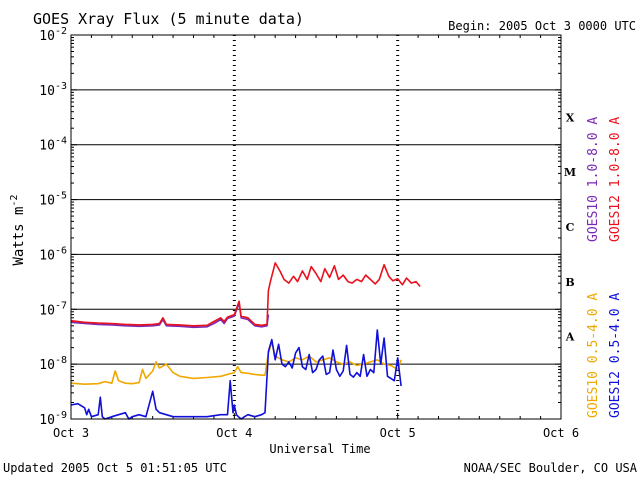 The width and height of the screenshot is (640, 480). What do you see at coordinates (398, 433) in the screenshot?
I see `x-tick-label: Oct 5` at bounding box center [398, 433].